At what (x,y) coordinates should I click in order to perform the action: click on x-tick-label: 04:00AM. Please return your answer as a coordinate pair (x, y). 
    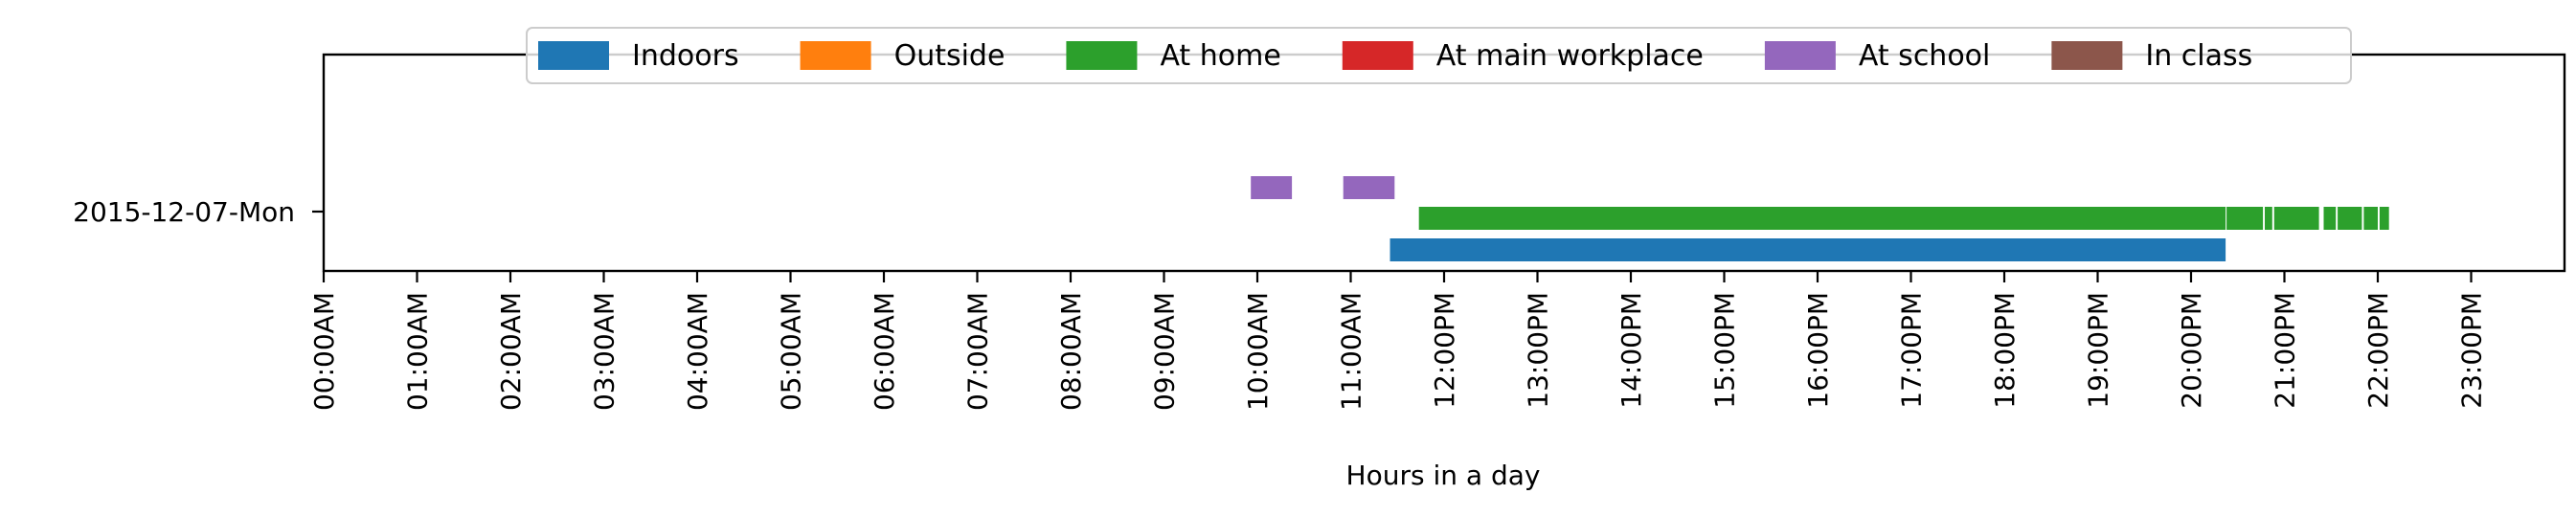
    Looking at the image, I should click on (697, 351).